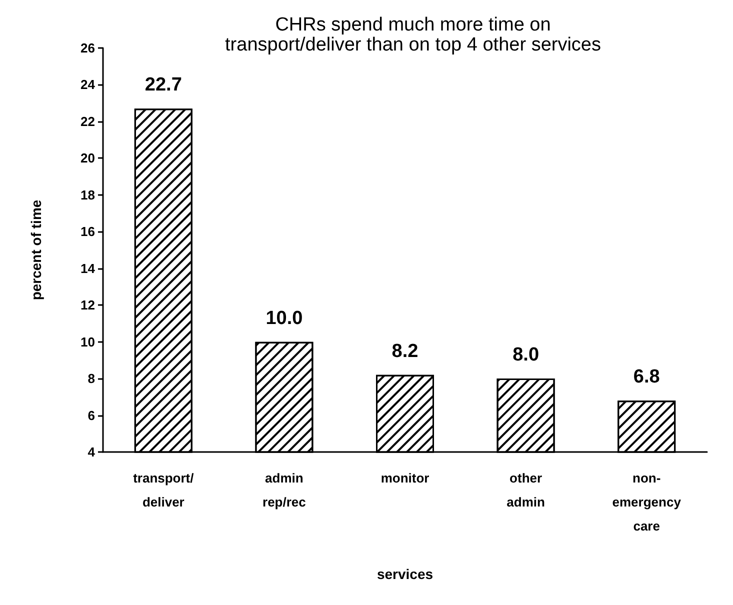 The image size is (733, 605). I want to click on x-tick-label: transport/ deliver, so click(163, 490).